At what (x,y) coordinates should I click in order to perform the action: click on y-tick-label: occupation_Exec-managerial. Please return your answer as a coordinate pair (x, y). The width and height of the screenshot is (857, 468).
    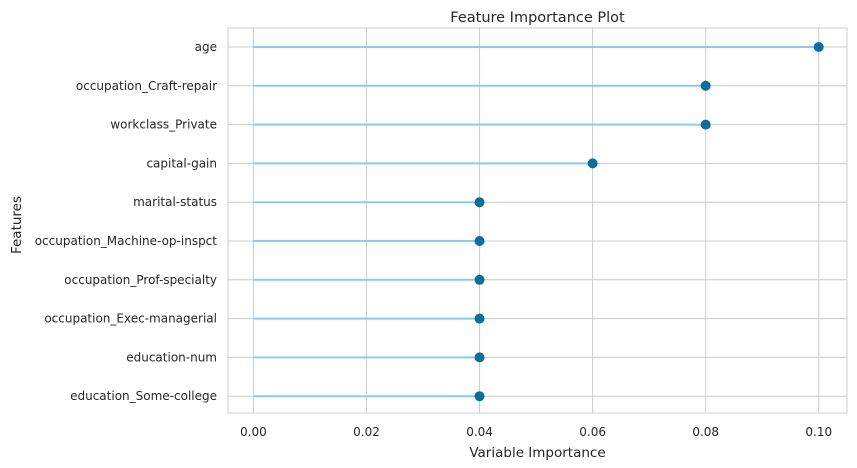
    Looking at the image, I should click on (130, 319).